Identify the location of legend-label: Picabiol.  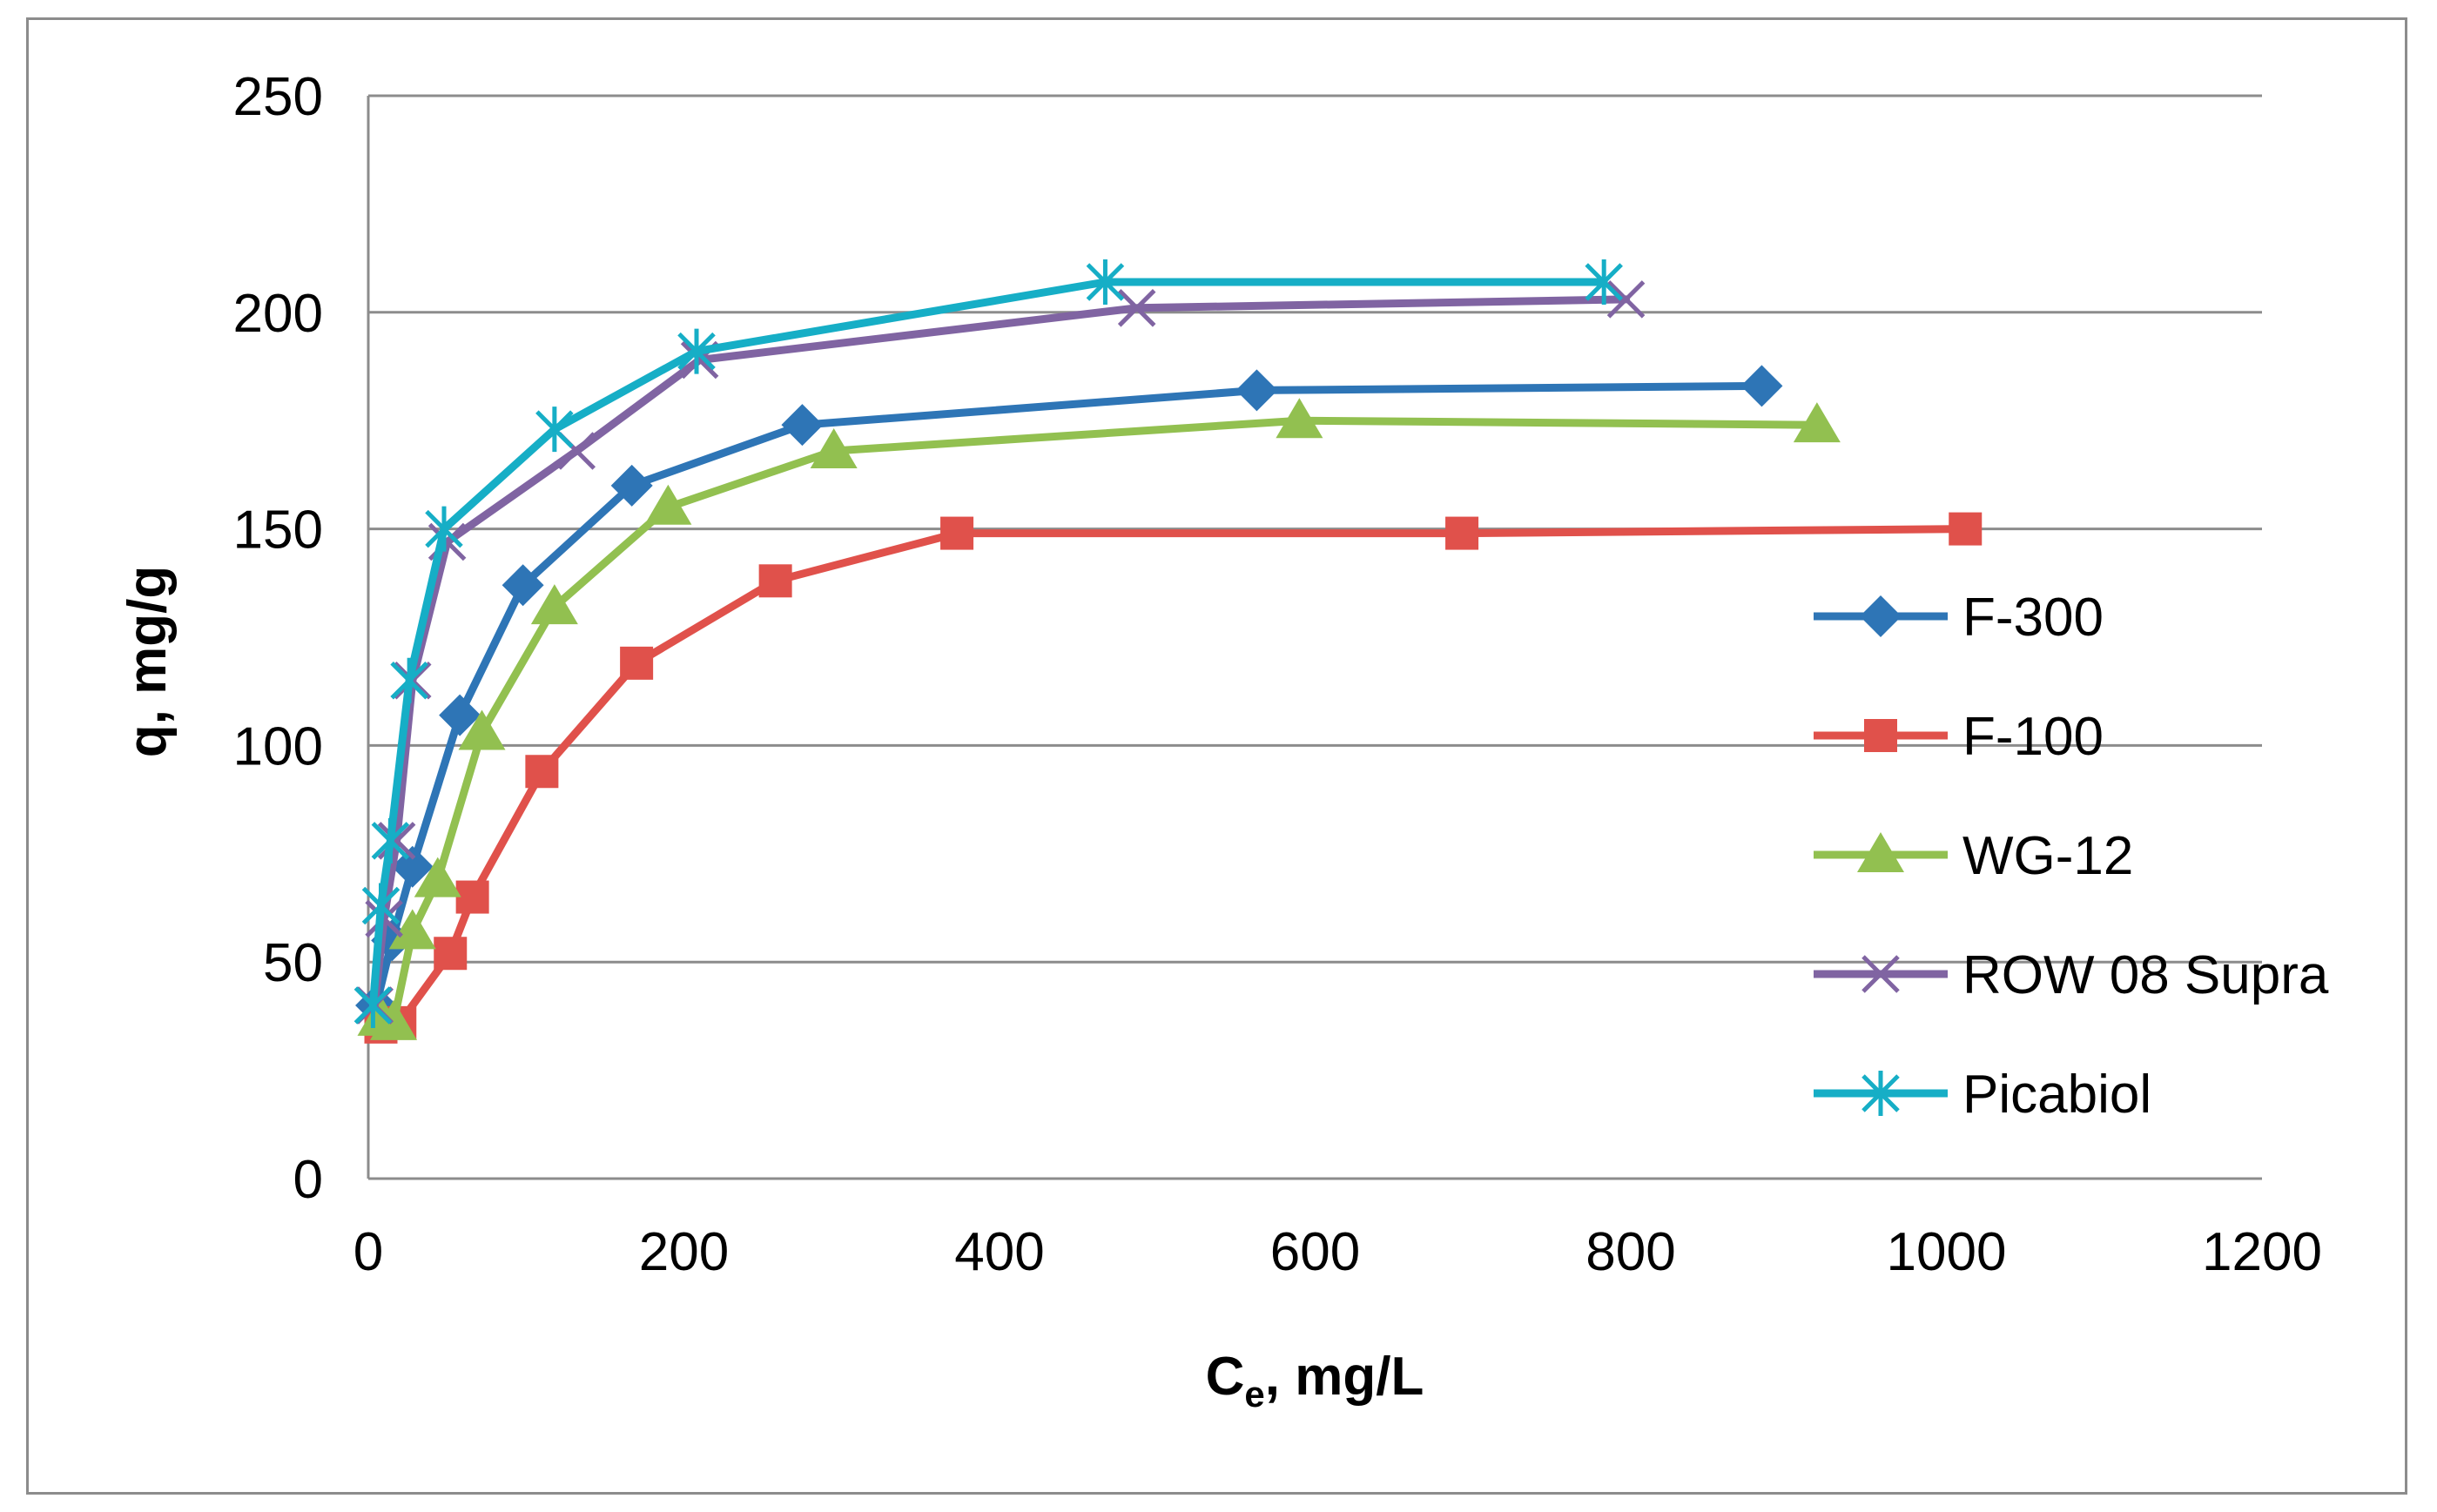
(2057, 1095).